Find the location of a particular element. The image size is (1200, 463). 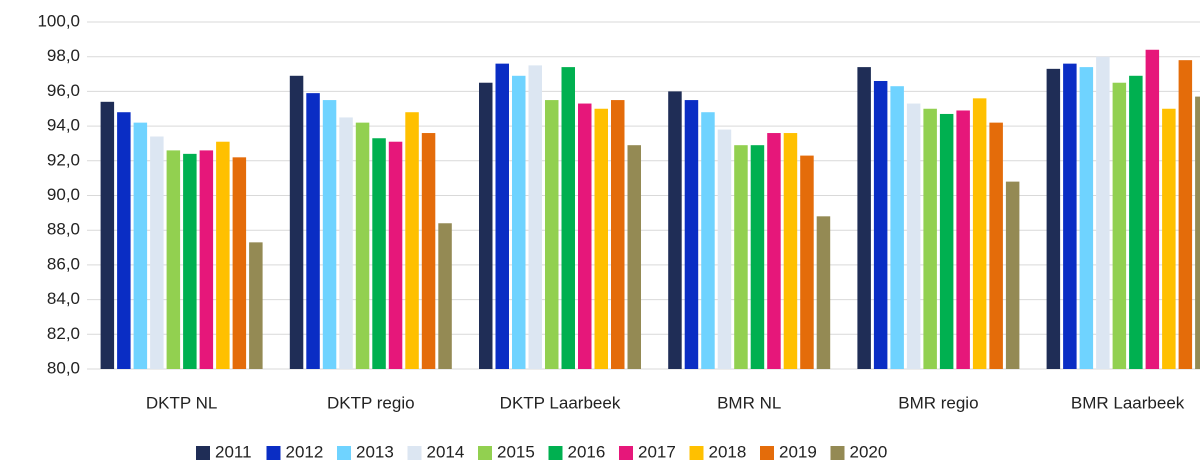

y-tick-label: 100,0 is located at coordinates (58, 20).